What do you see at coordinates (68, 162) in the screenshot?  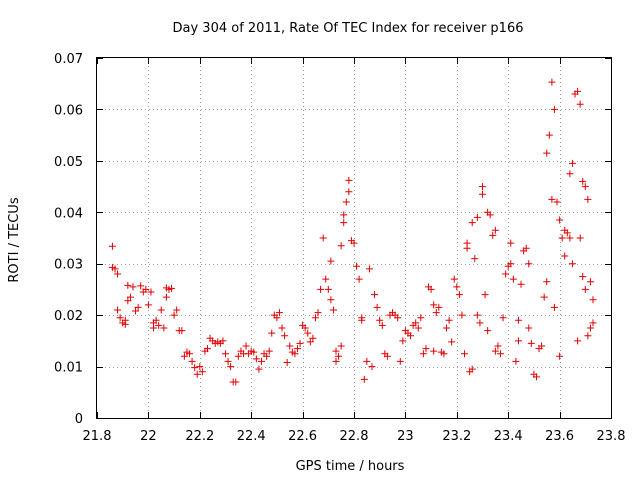 I see `y-tick-label: 0.05` at bounding box center [68, 162].